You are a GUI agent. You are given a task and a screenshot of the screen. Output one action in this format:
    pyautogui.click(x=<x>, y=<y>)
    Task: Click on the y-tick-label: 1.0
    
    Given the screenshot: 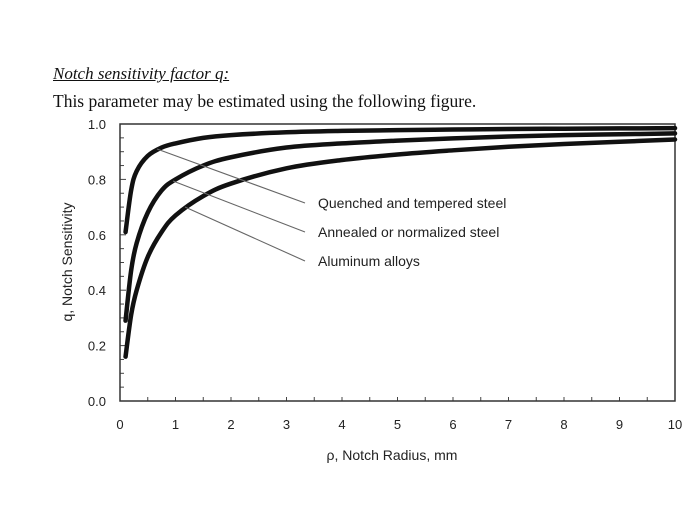 What is the action you would take?
    pyautogui.click(x=97, y=124)
    